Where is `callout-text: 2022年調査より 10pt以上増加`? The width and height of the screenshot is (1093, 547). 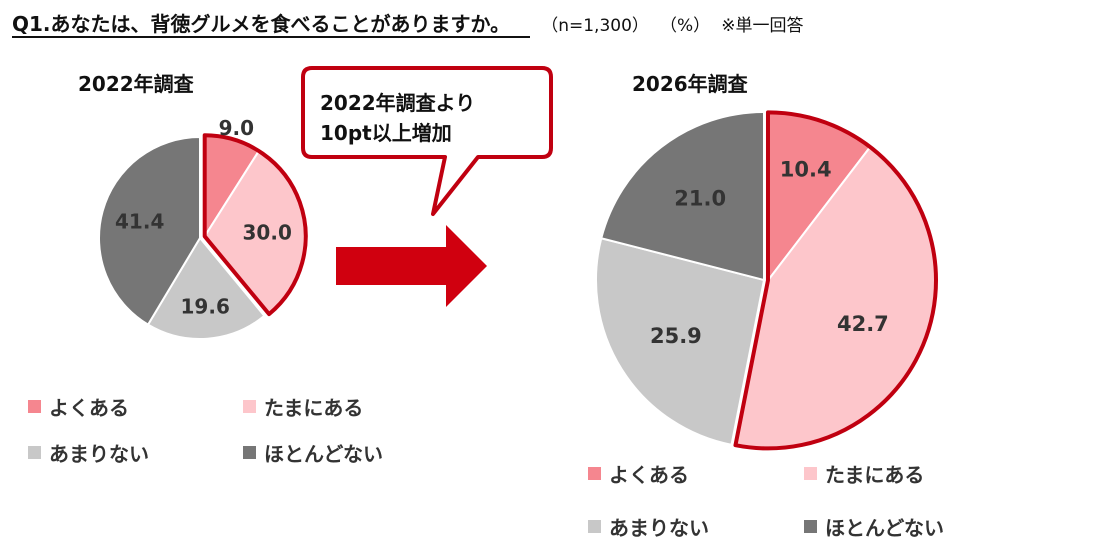
callout-text: 2022年調査より 10pt以上増加 is located at coordinates (397, 118).